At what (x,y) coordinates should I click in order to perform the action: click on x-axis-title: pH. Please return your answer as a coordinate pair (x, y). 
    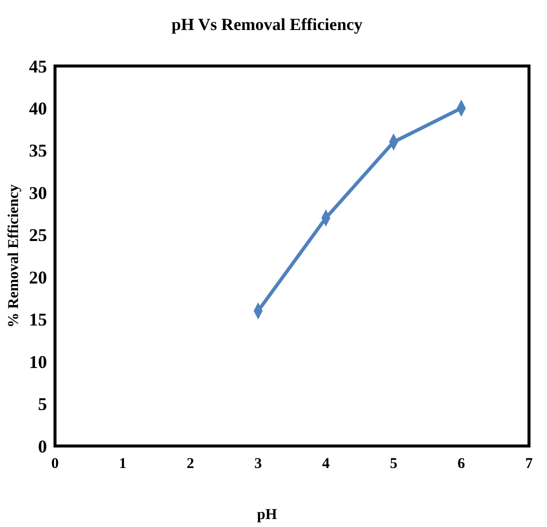
    Looking at the image, I should click on (267, 515).